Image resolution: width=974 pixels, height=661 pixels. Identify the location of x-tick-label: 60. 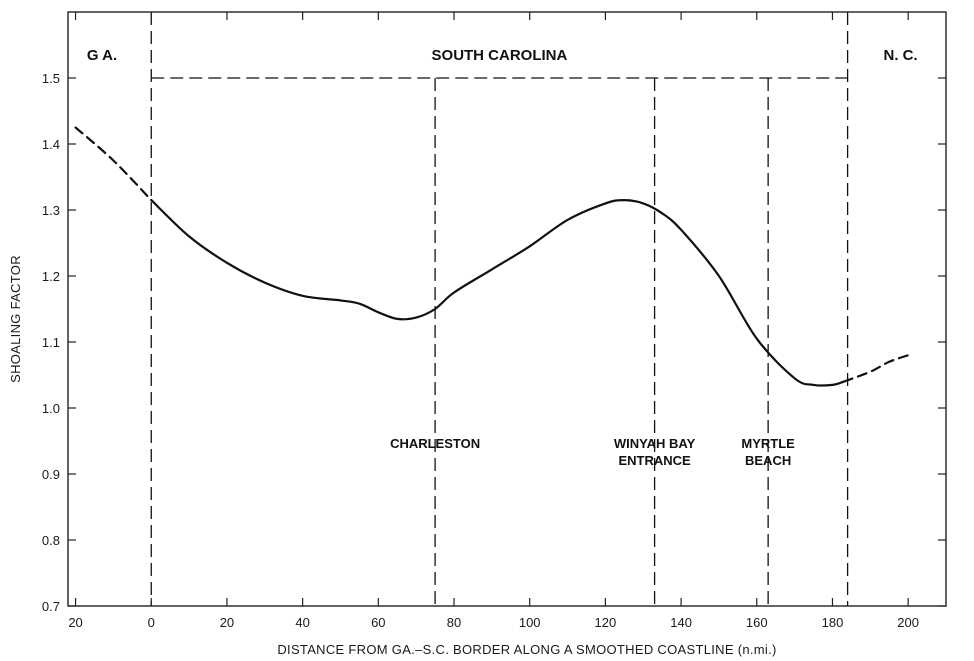
(378, 622).